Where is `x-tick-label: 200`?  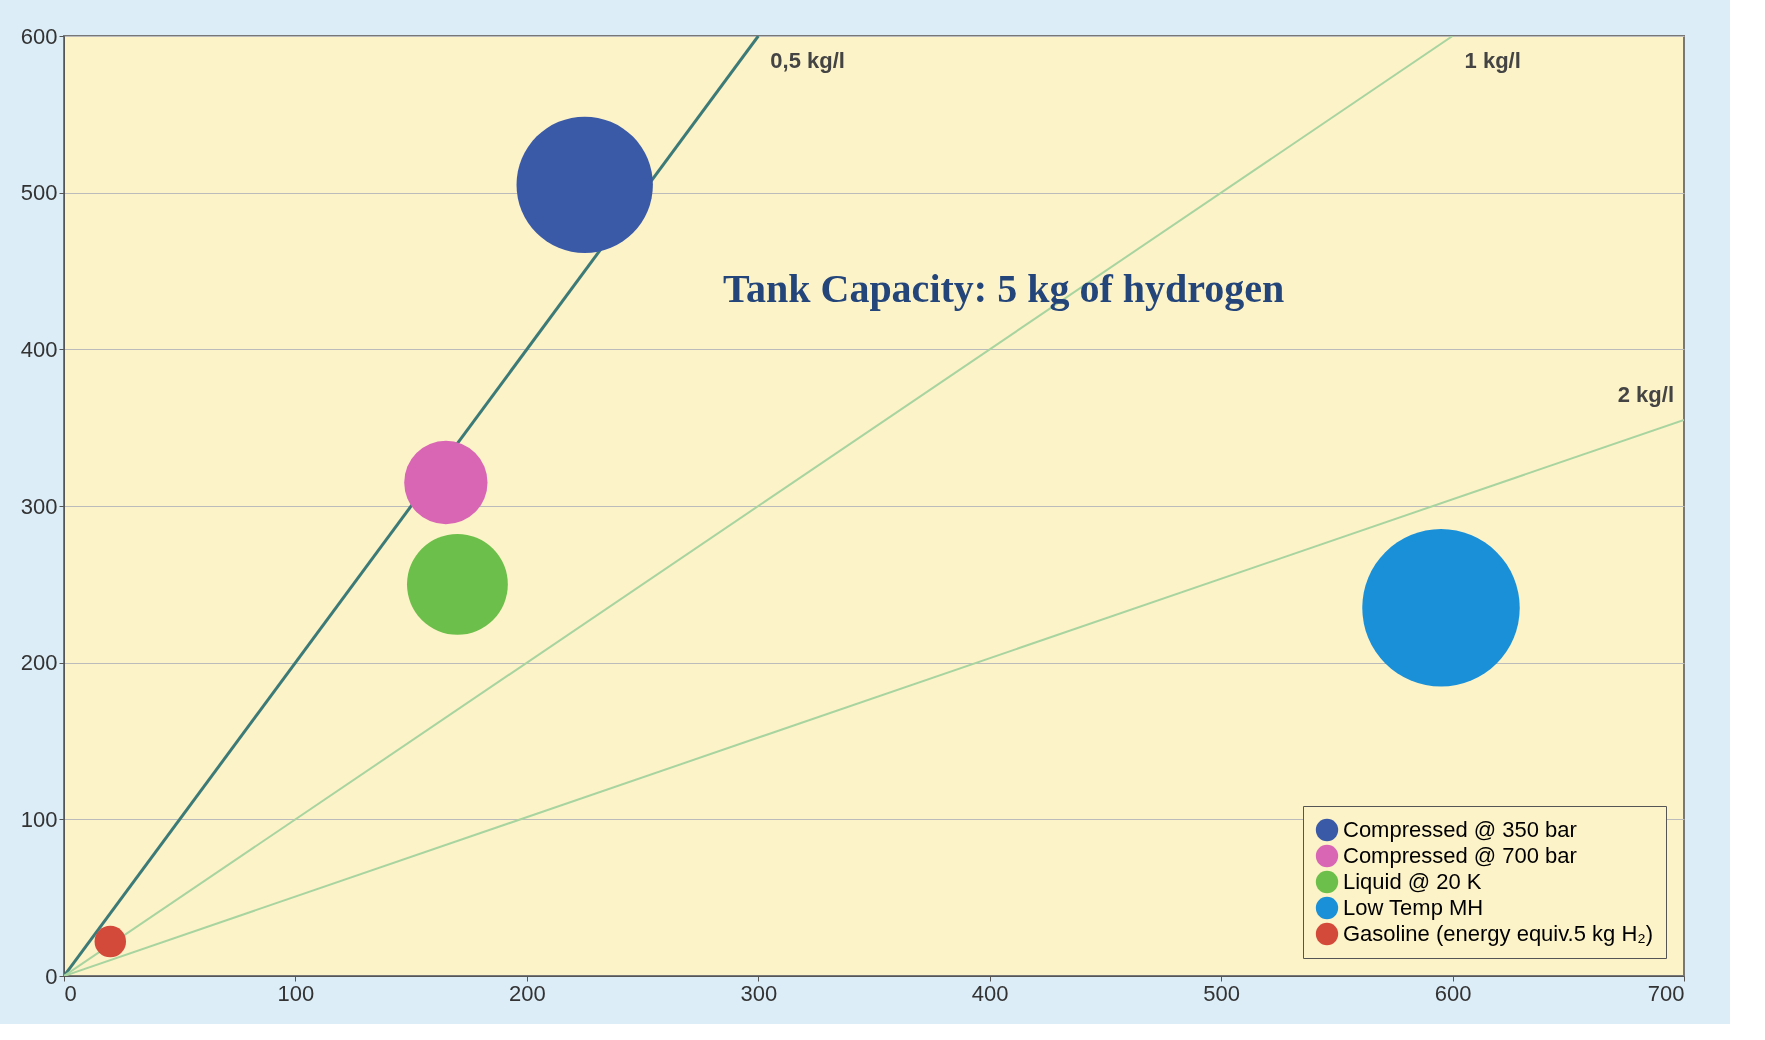 x-tick-label: 200 is located at coordinates (527, 993).